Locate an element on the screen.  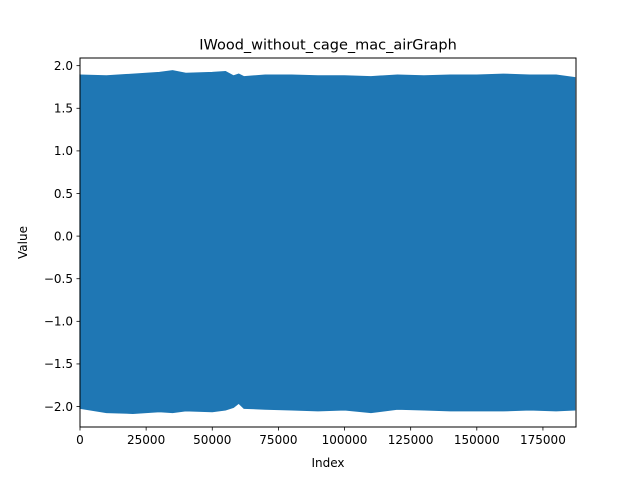
y-tick-label: 2.0 is located at coordinates (63, 66).